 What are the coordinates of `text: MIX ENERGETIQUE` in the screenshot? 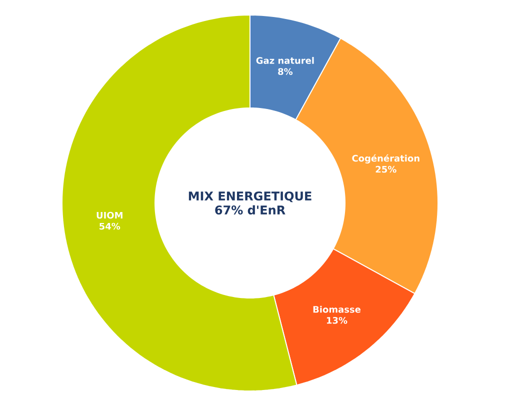 It's located at (250, 196).